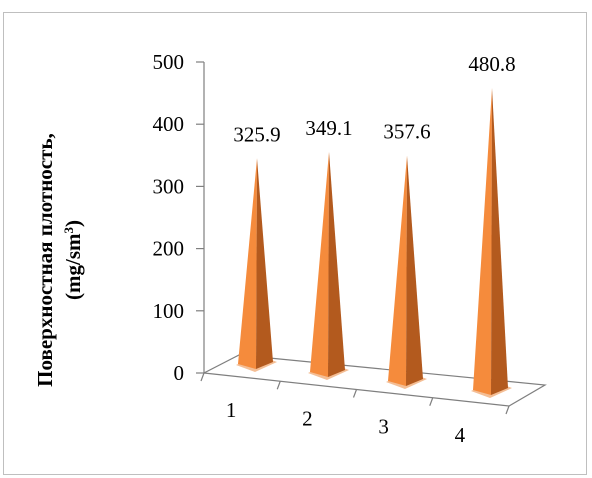 The image size is (592, 478). I want to click on y-tick-label: 300, so click(169, 186).